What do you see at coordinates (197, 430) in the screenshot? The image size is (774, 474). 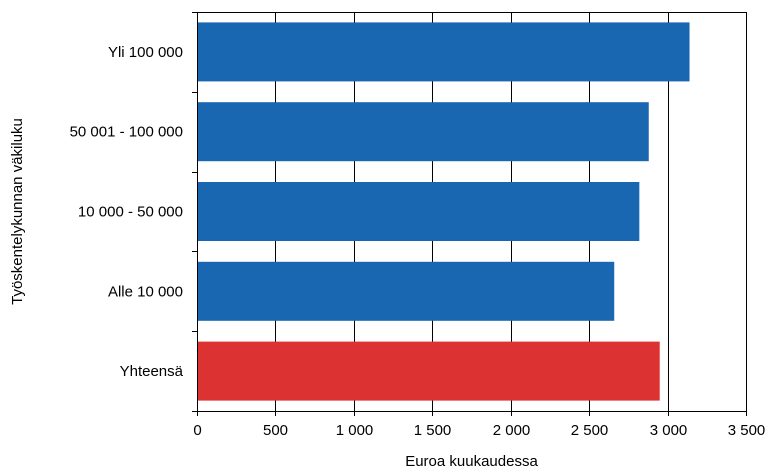 I see `x-tick-label: 0` at bounding box center [197, 430].